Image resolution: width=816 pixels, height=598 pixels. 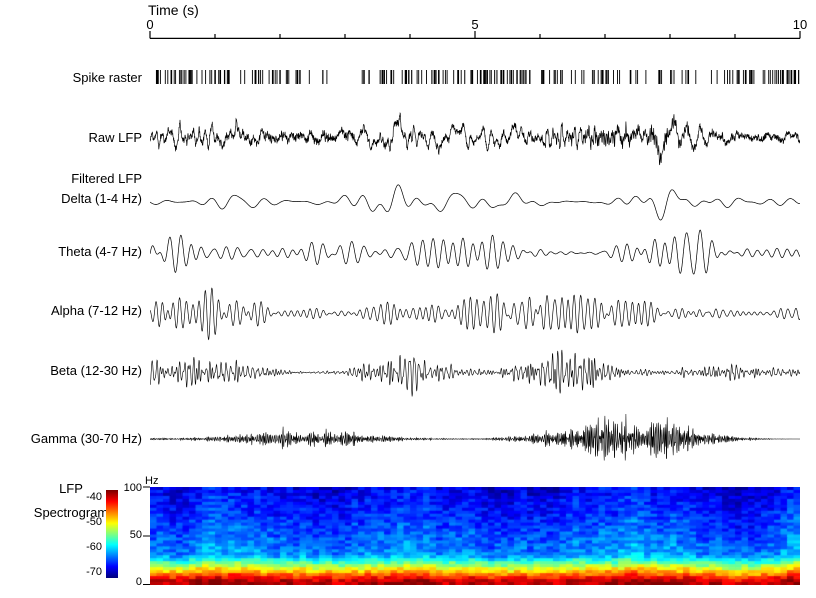 What do you see at coordinates (96, 370) in the screenshot?
I see `label-beta: Beta (12-30 Hz)` at bounding box center [96, 370].